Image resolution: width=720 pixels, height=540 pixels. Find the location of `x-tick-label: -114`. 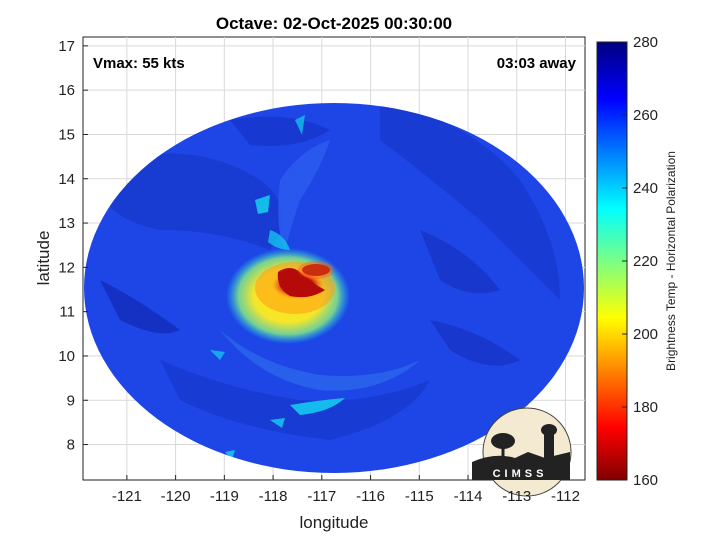

x-tick-label: -114 is located at coordinates (468, 496).